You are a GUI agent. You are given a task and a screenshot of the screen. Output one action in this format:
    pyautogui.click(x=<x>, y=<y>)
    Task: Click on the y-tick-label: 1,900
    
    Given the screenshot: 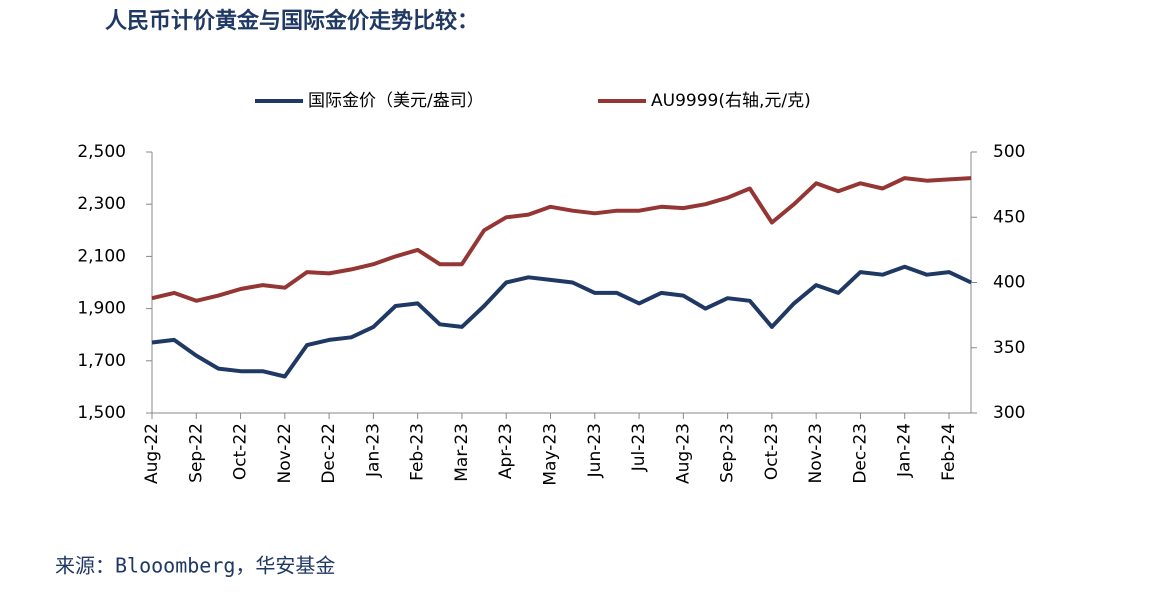 What is the action you would take?
    pyautogui.click(x=101, y=309)
    